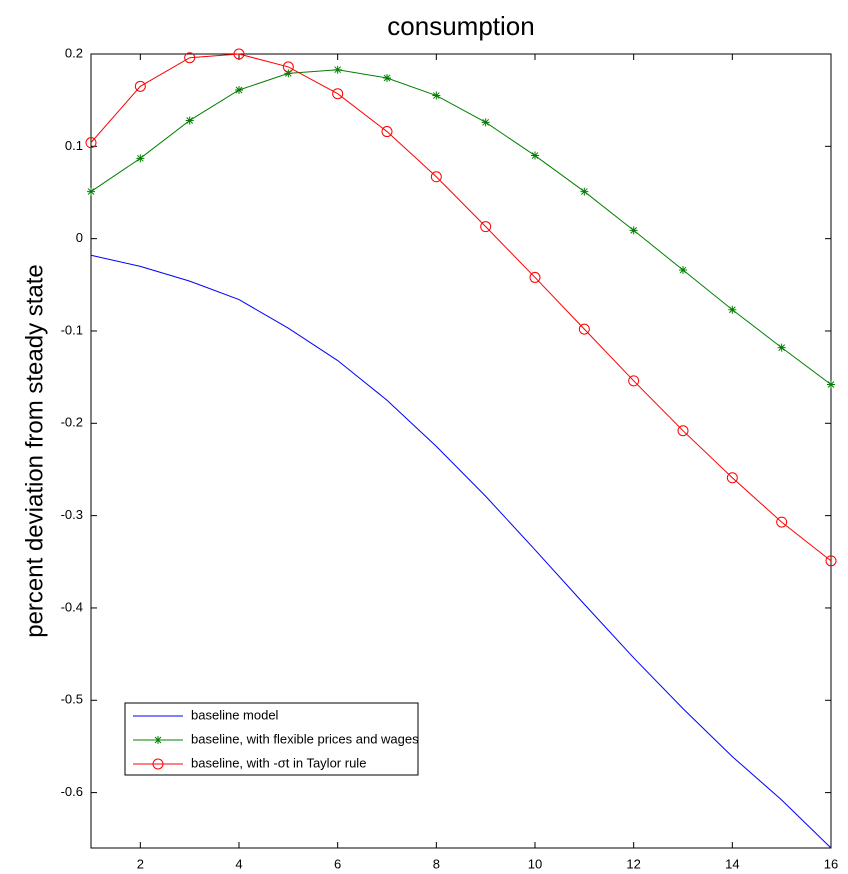 Image resolution: width=848 pixels, height=874 pixels. Describe the element at coordinates (235, 714) in the screenshot. I see `legend-label: baseline model` at that location.